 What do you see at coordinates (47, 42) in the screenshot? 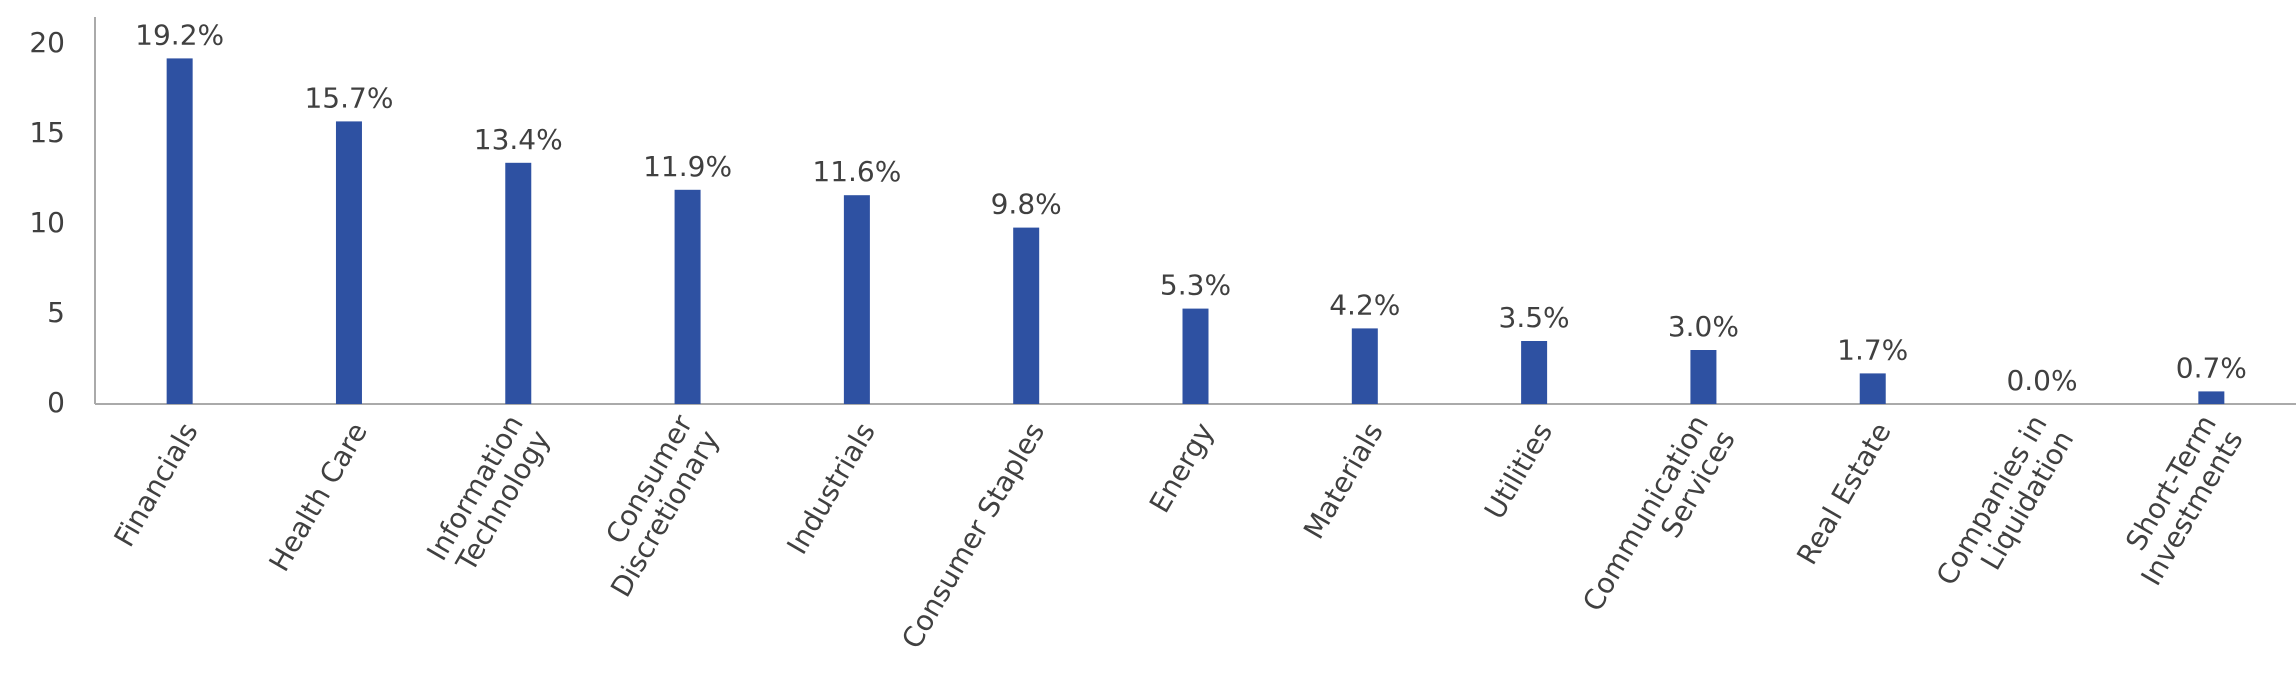
I see `y-tick-label: 20` at bounding box center [47, 42].